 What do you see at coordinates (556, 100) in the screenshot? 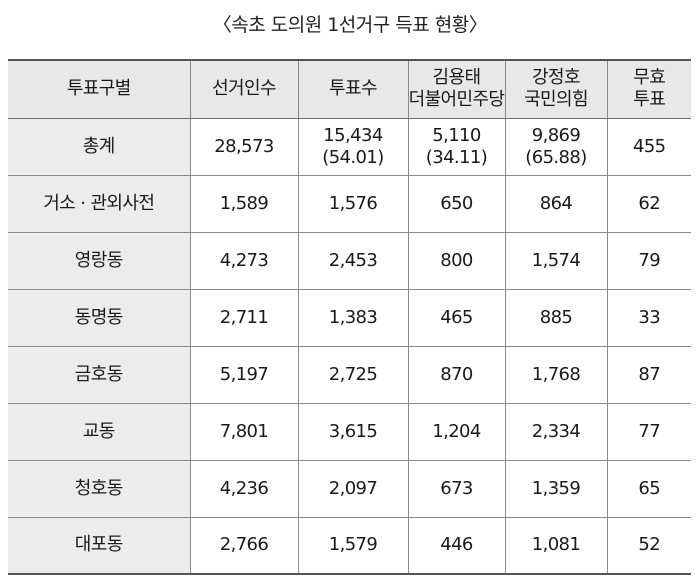
I see `header-kang-party: 국민의힘` at bounding box center [556, 100].